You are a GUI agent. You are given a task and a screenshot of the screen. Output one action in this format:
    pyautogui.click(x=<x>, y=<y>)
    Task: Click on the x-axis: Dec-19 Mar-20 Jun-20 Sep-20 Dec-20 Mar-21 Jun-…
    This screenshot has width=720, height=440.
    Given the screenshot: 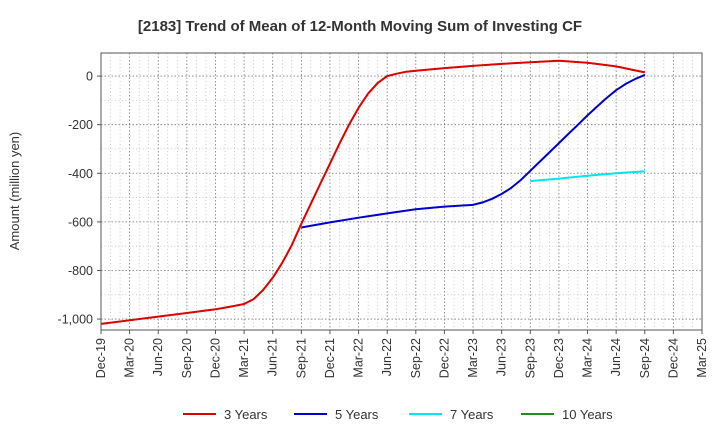 What is the action you would take?
    pyautogui.click(x=401, y=354)
    